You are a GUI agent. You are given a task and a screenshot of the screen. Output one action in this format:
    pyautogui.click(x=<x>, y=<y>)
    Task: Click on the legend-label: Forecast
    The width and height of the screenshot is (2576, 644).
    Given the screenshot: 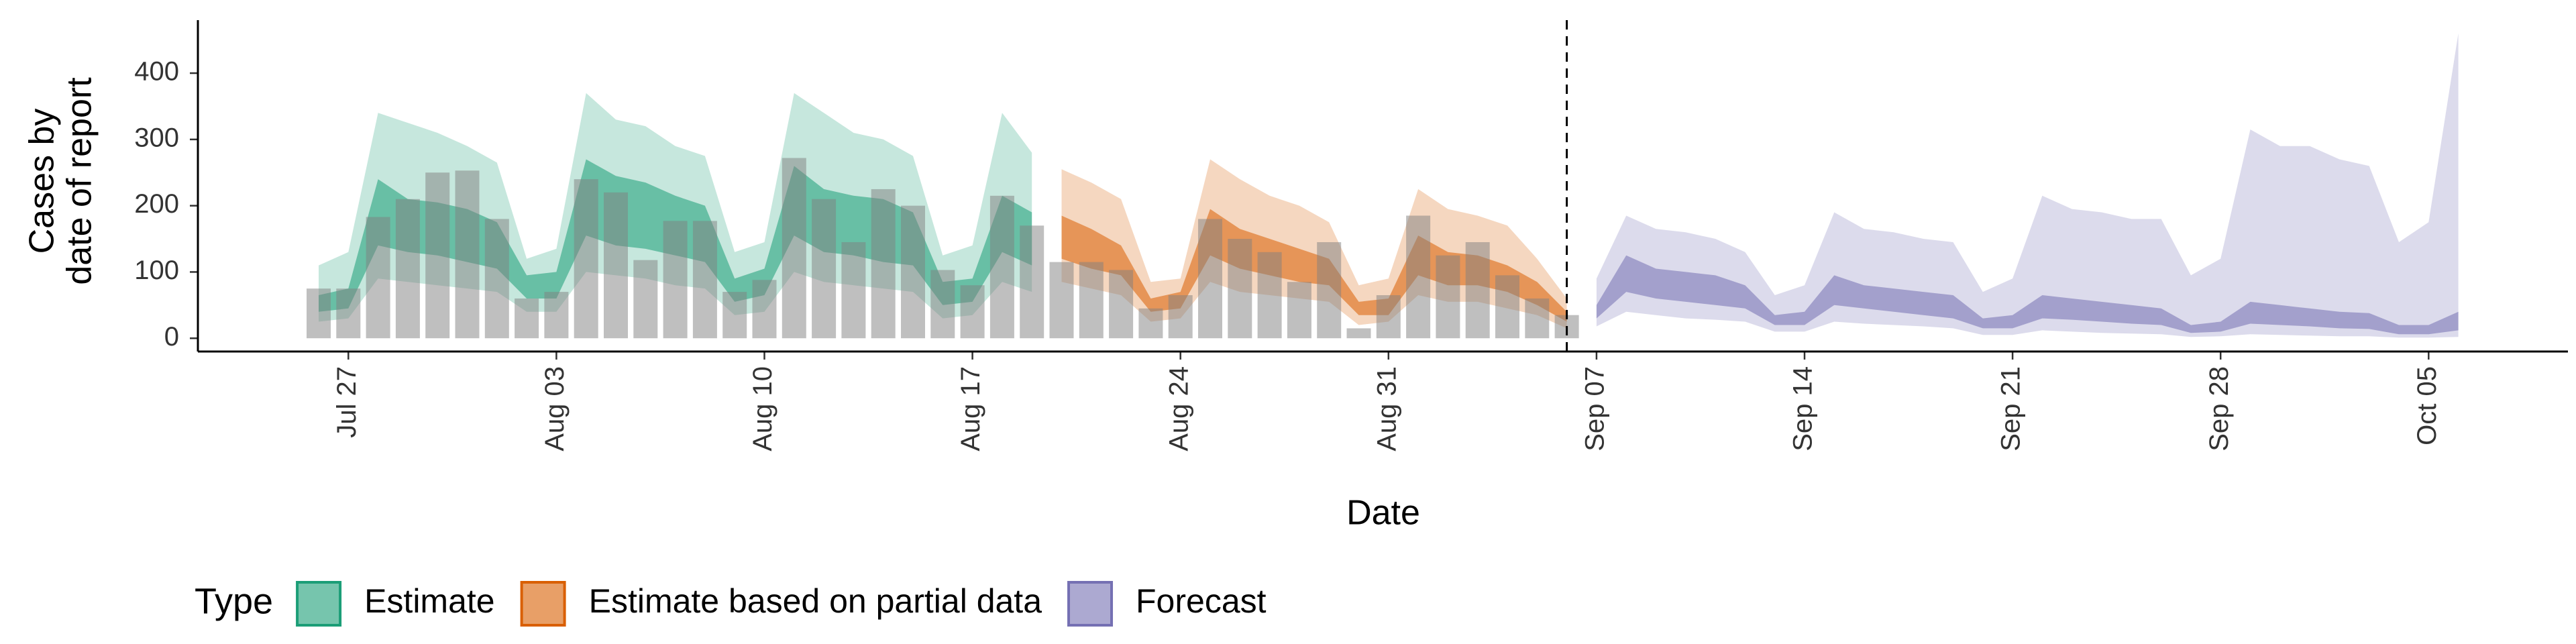 What is the action you would take?
    pyautogui.click(x=1201, y=601)
    